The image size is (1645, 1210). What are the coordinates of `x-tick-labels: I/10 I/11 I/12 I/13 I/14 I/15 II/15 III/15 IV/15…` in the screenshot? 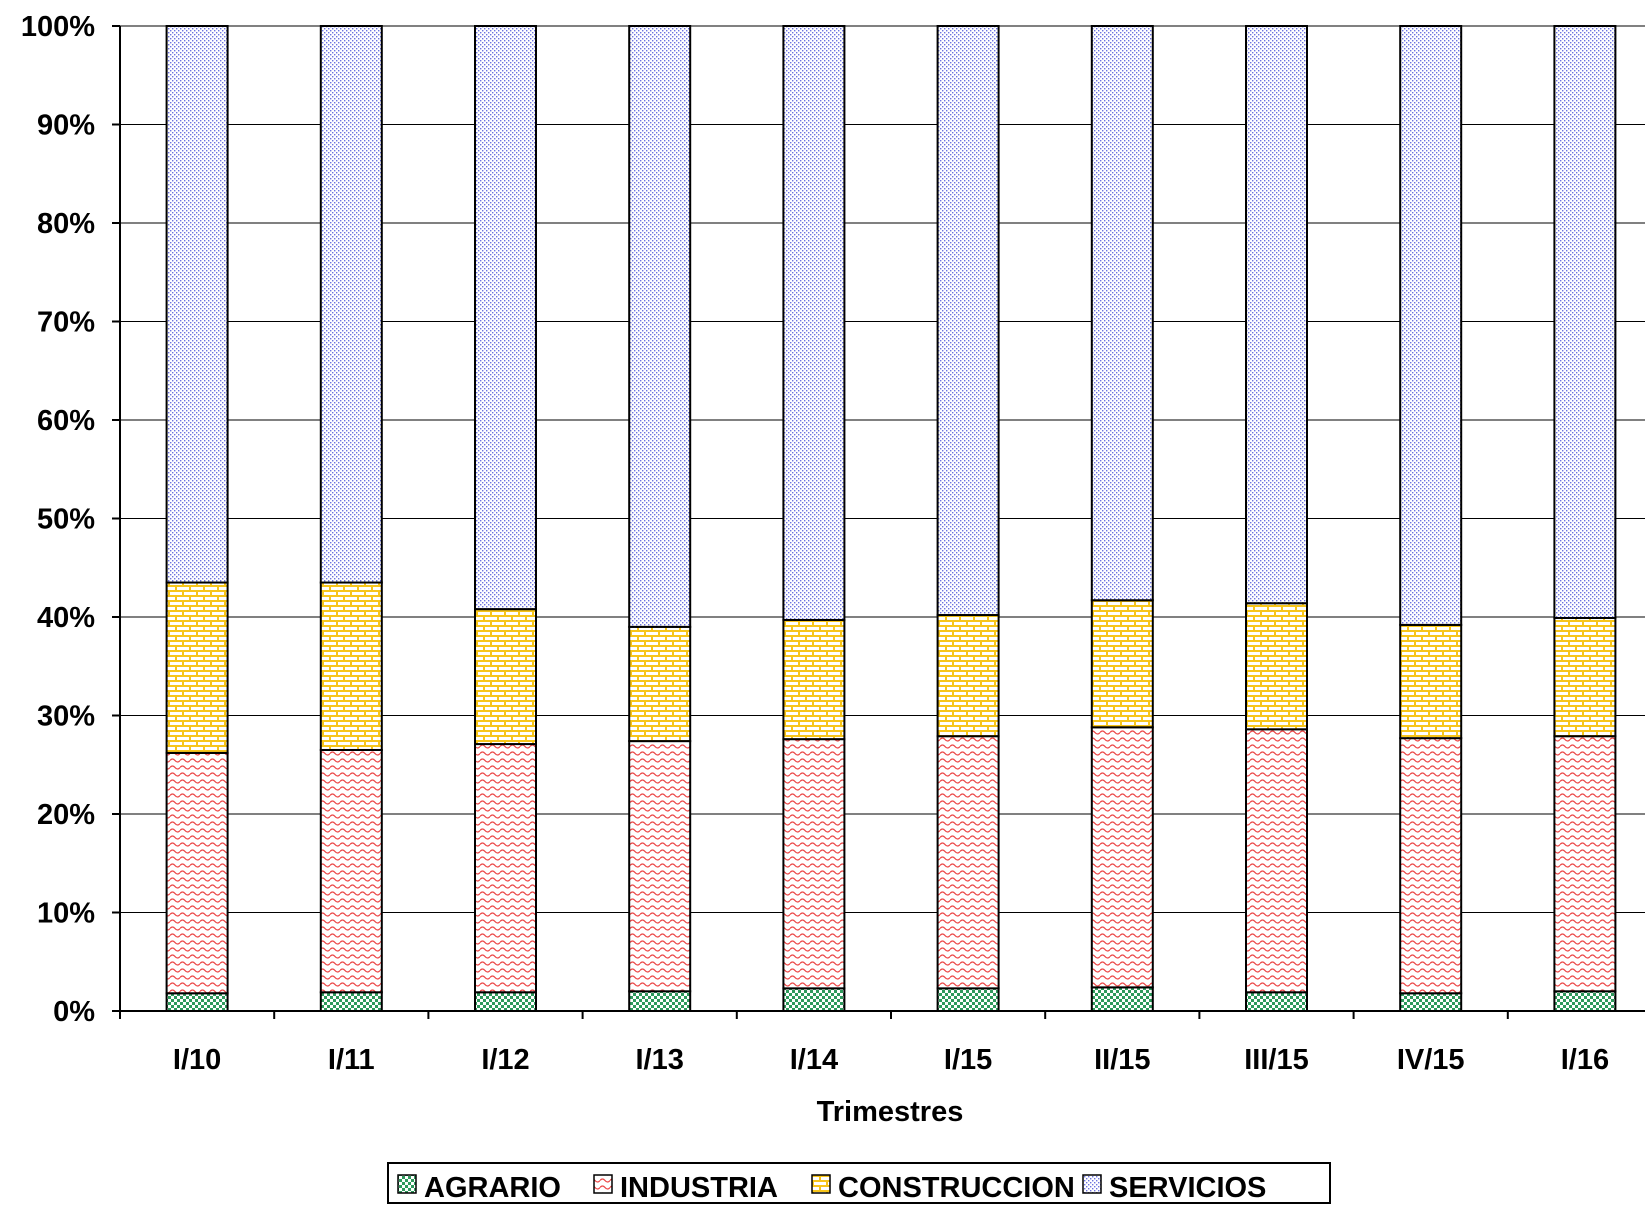 It's located at (891, 1060).